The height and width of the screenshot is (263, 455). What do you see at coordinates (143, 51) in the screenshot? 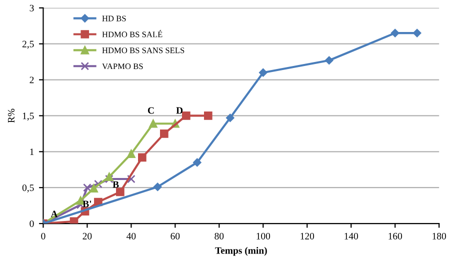
I see `legend-label: HDMO BS SANS SELS` at bounding box center [143, 51].